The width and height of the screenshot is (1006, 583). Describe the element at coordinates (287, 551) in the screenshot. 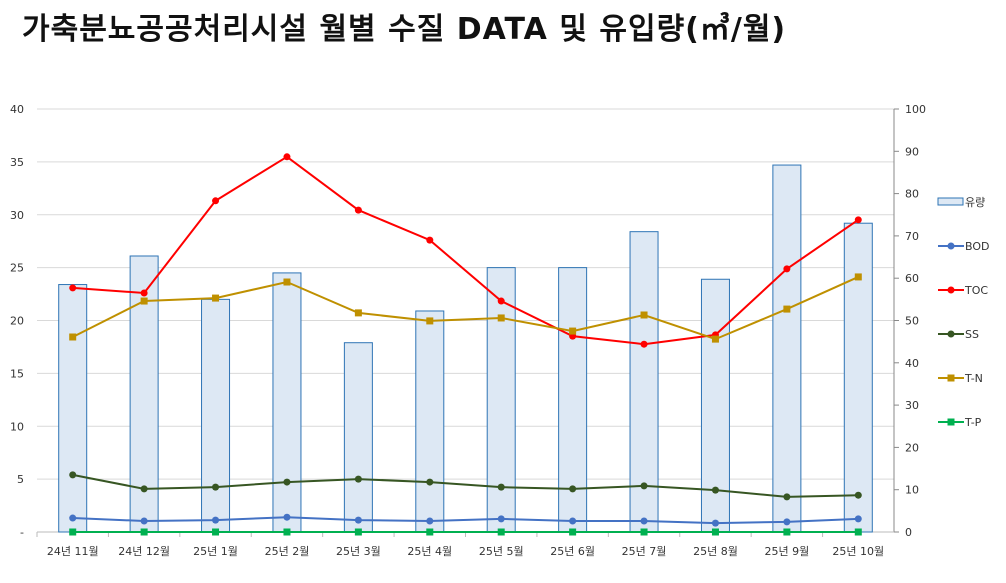

I see `x-axis-tick-label: 25년 2월` at that location.